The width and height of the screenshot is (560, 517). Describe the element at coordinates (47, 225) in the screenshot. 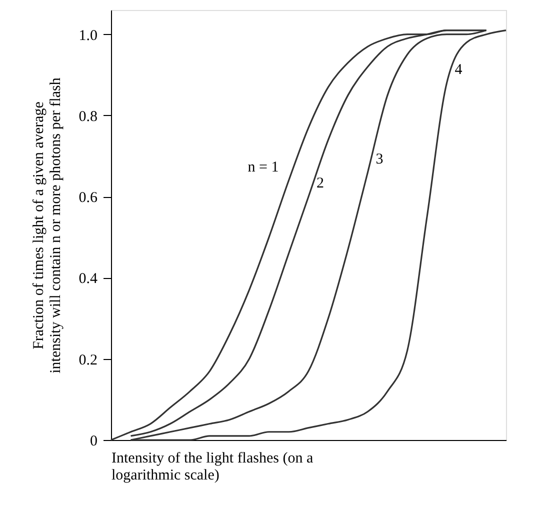

I see `y-axis-title: Fraction of times light of a given average intensity will contain n or more photons per flash` at that location.